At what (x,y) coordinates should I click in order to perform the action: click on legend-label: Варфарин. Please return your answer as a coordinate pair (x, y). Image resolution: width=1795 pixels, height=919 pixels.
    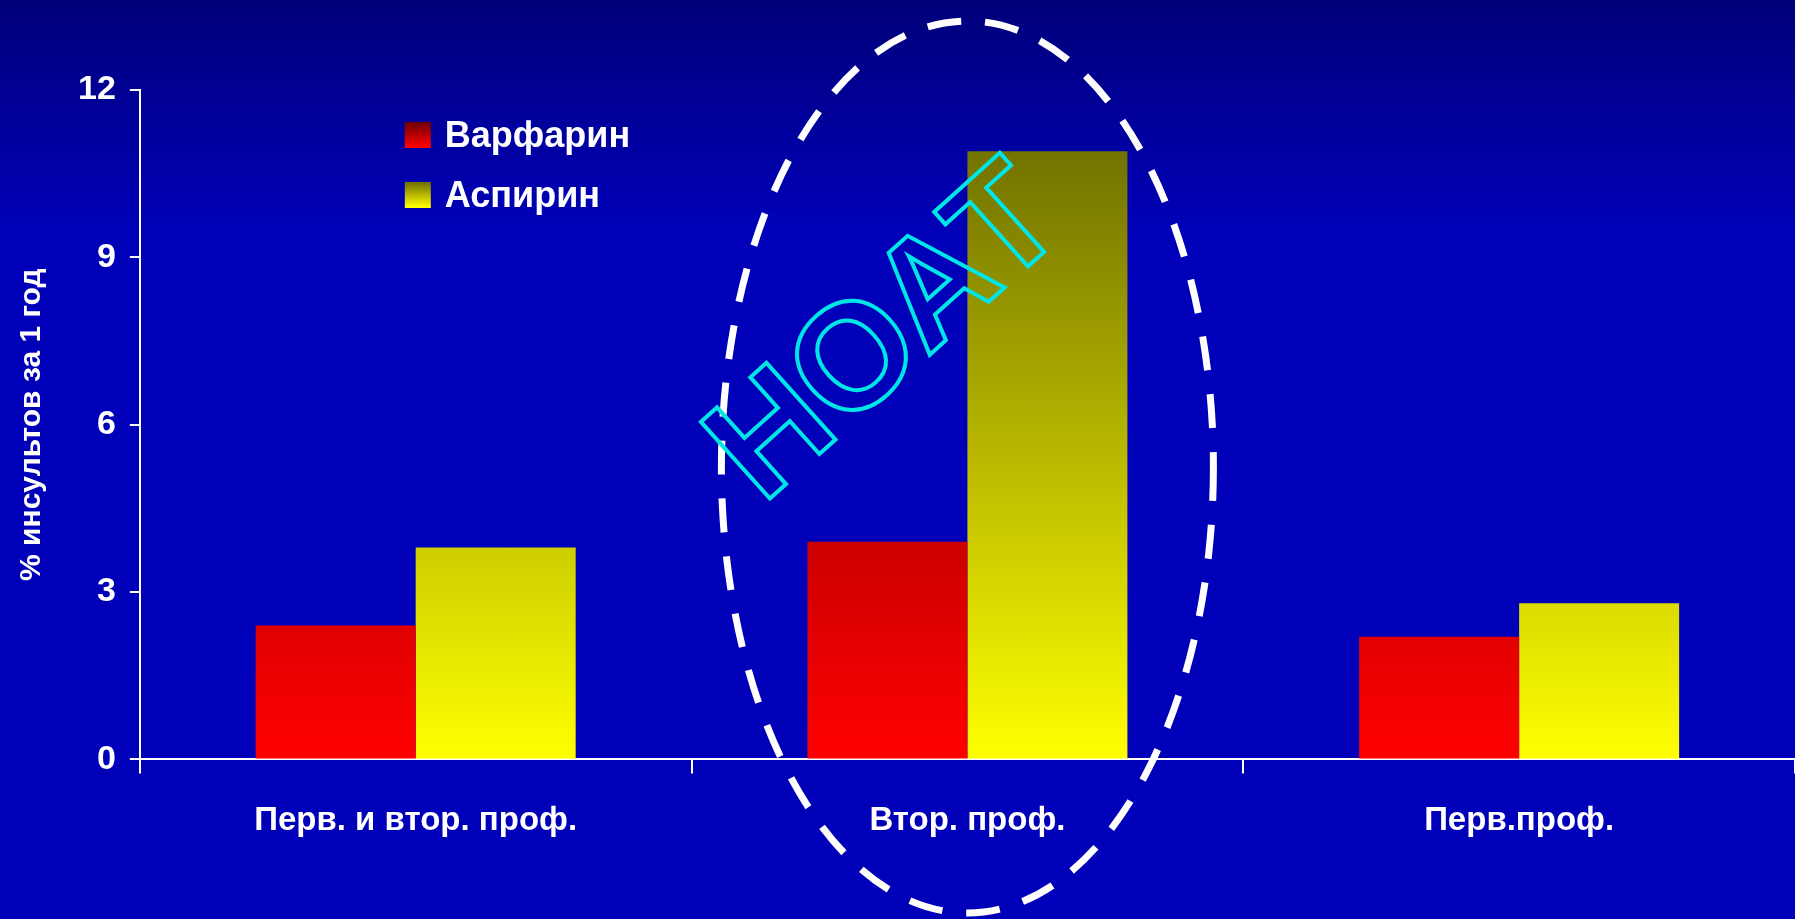
    Looking at the image, I should click on (537, 134).